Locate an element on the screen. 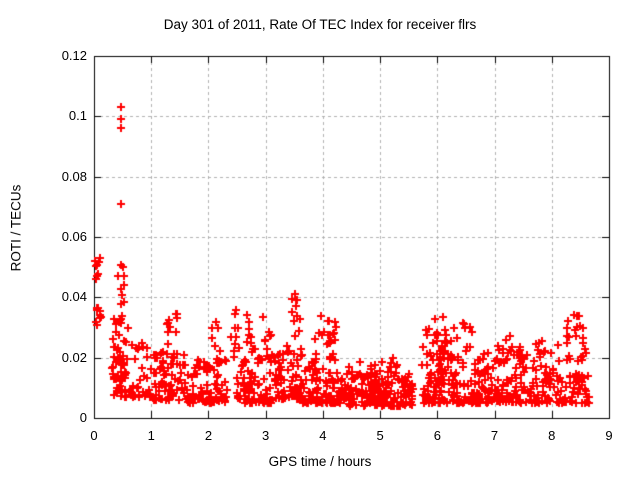 This screenshot has width=640, height=480. y-tick-label: 0.02 is located at coordinates (74, 357).